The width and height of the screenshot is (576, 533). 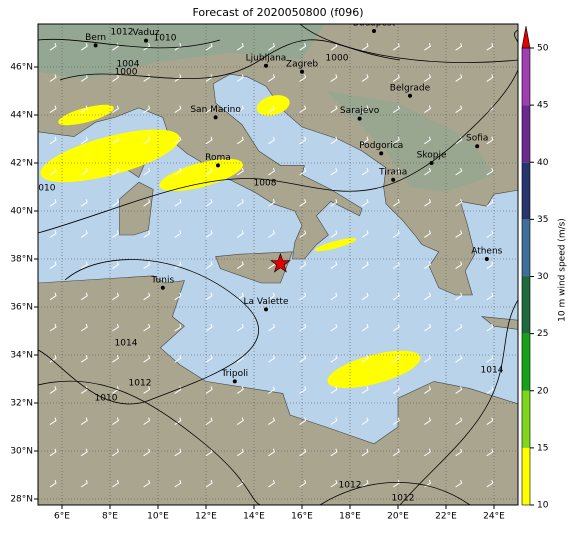 I want to click on x-tick-label: 14°E, so click(x=254, y=517).